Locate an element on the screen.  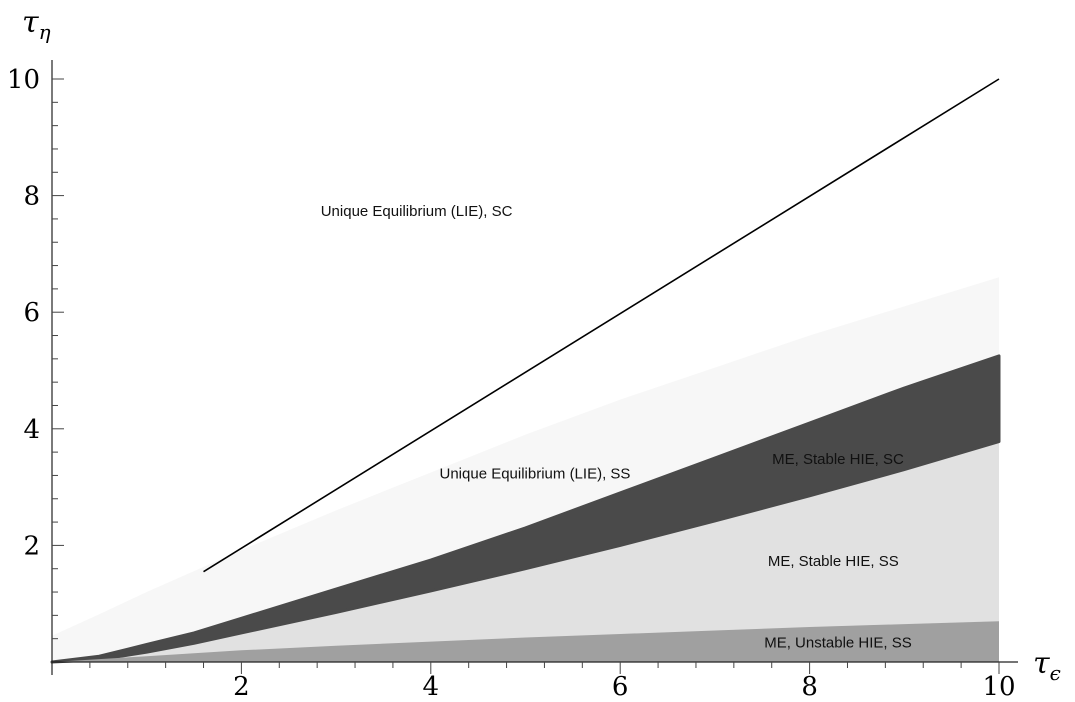
region-label-3: ME, Stable HIE, SS is located at coordinates (833, 561).